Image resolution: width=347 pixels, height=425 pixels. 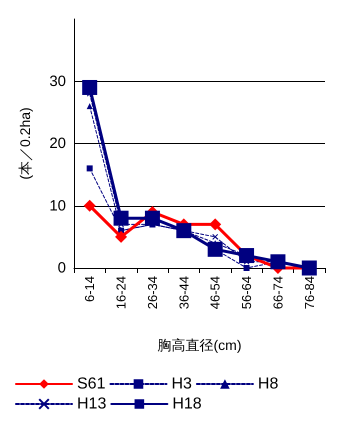 I want to click on legend-label: H18, so click(x=187, y=404).